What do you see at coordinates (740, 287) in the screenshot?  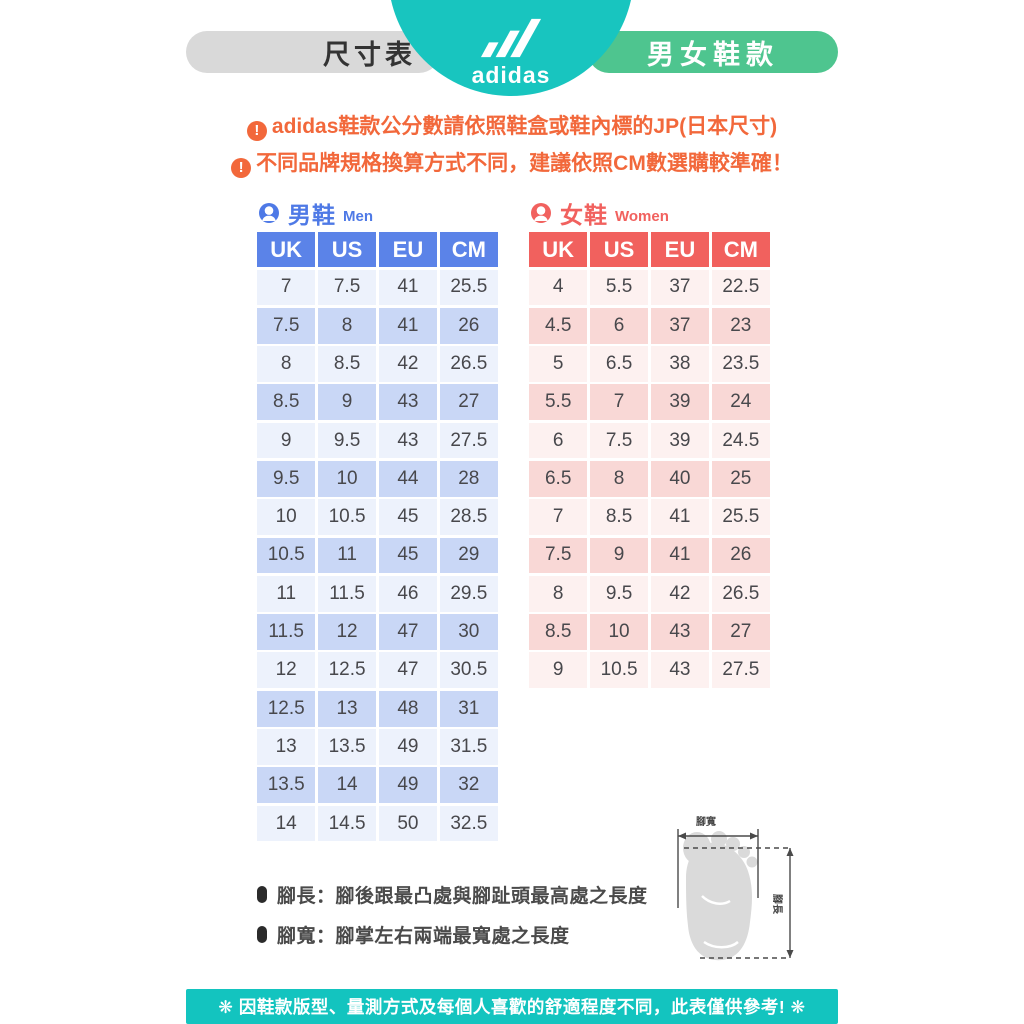 I see `size-cell: 22.5` at bounding box center [740, 287].